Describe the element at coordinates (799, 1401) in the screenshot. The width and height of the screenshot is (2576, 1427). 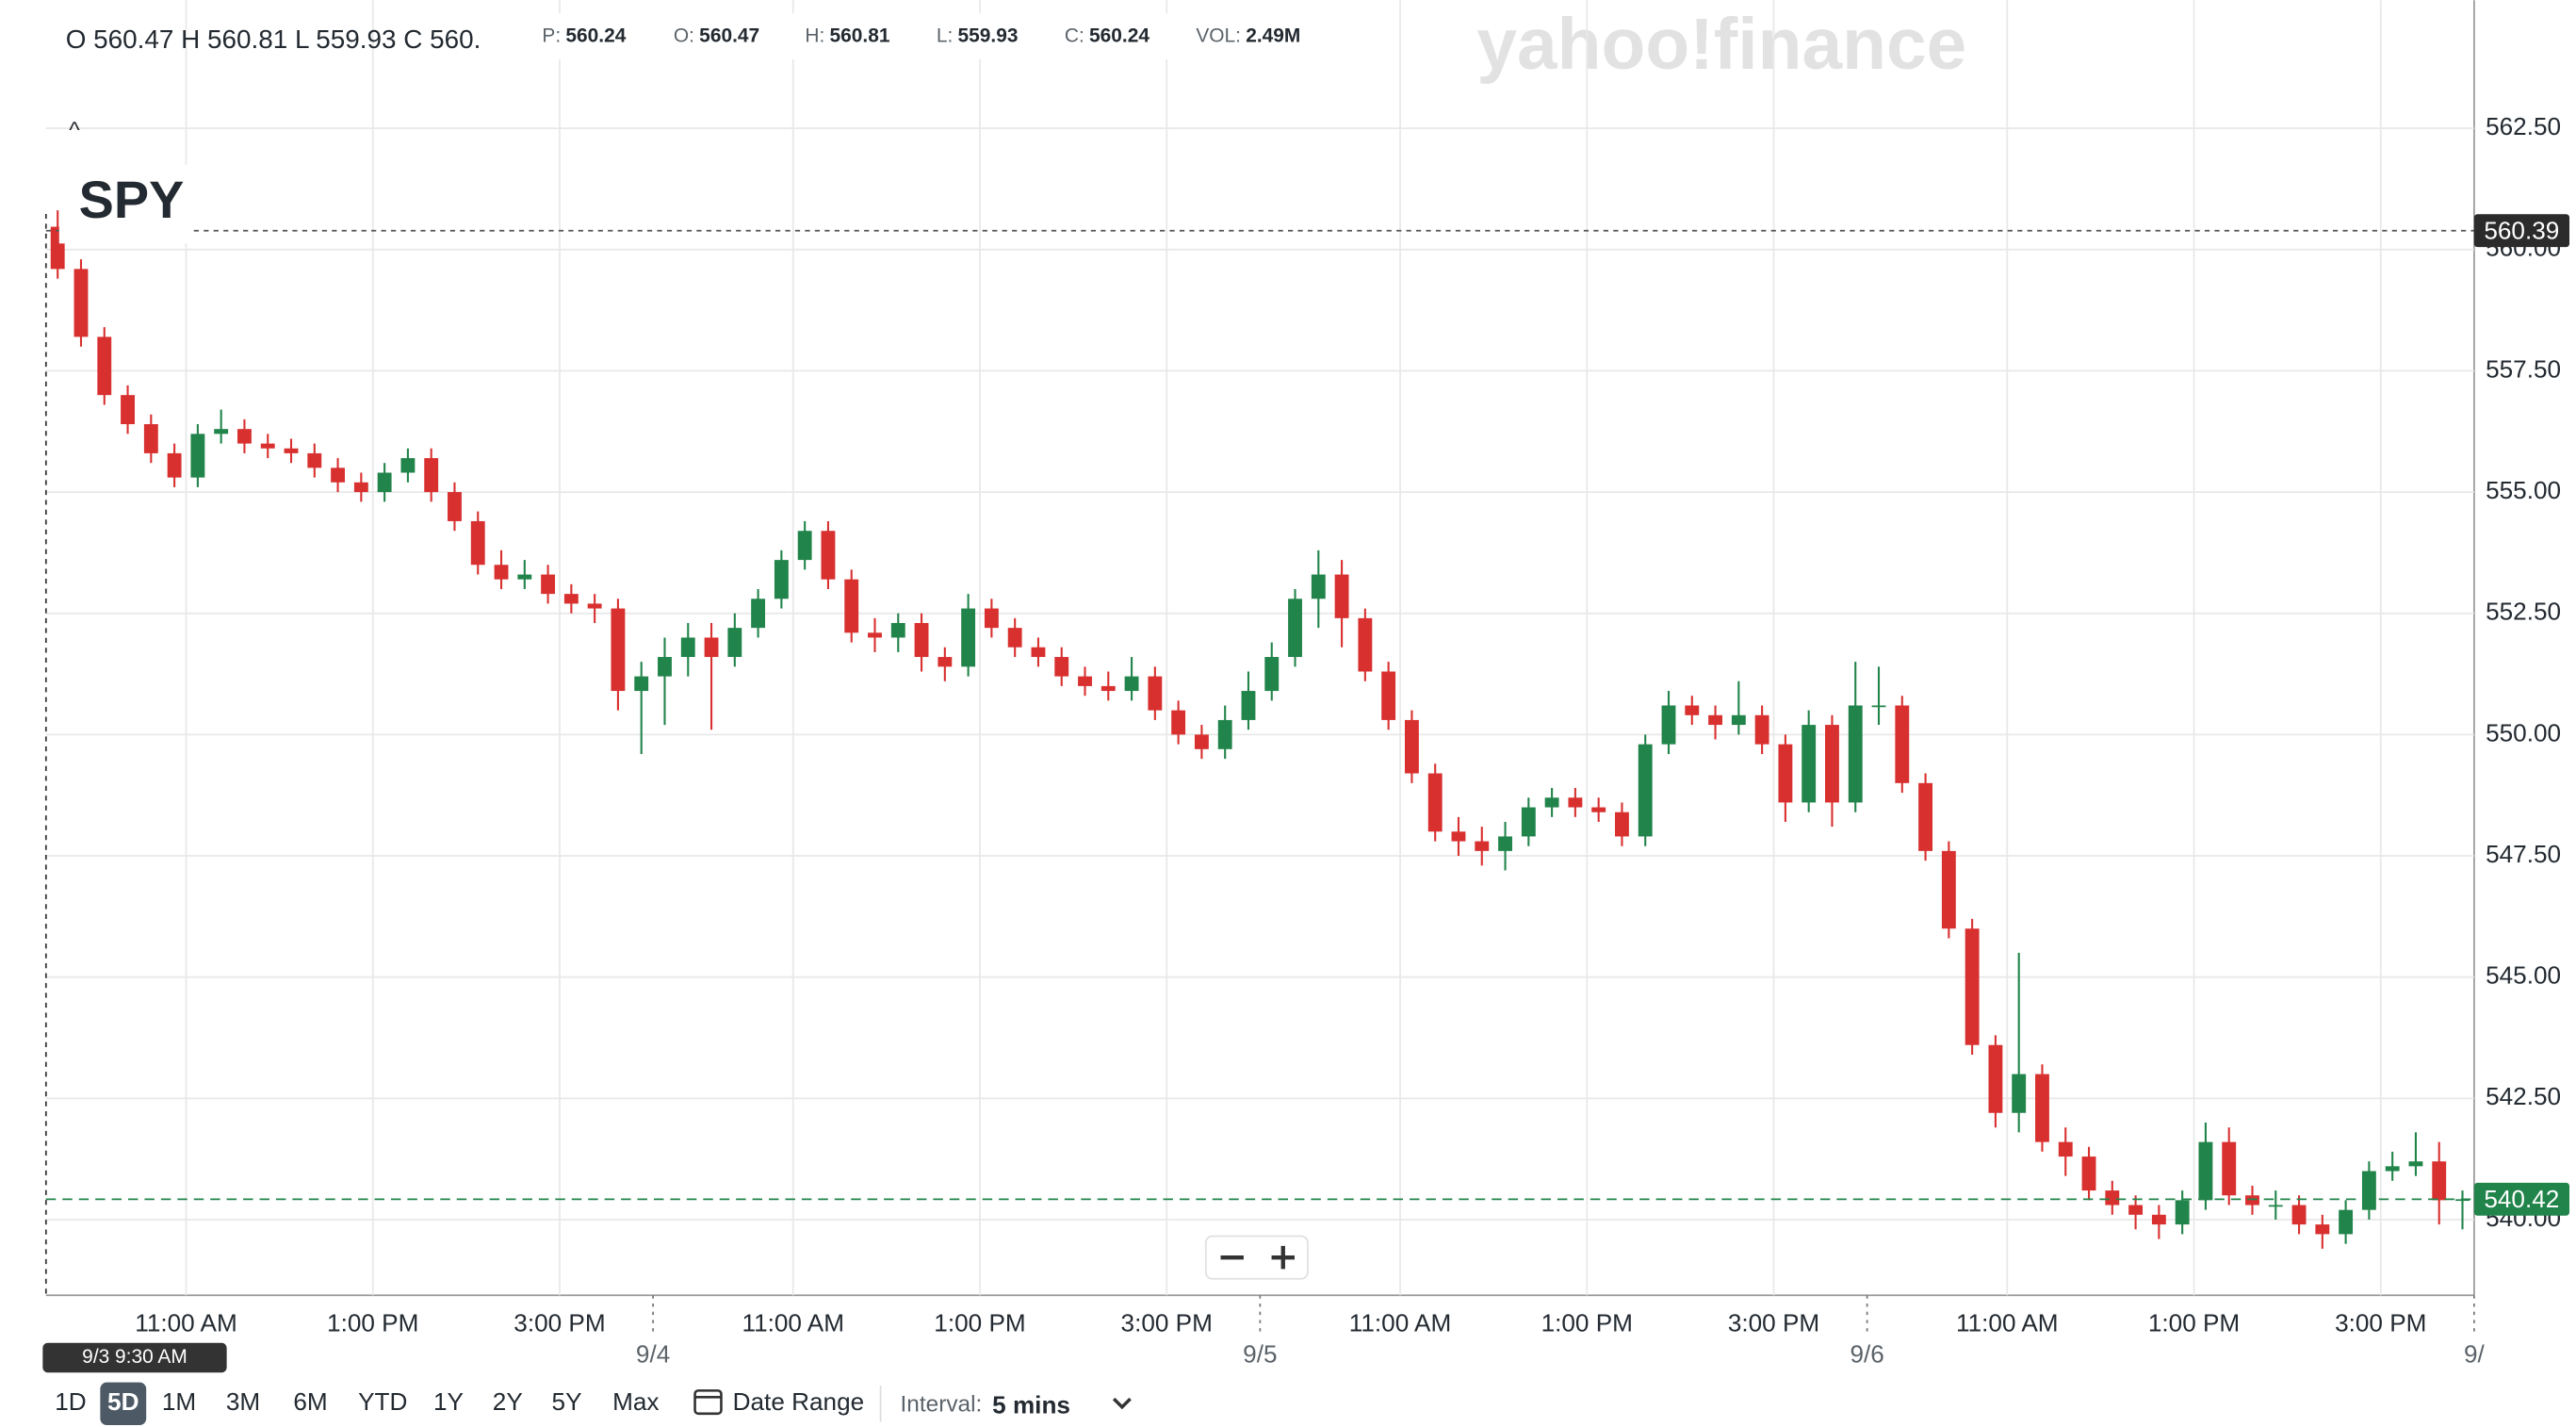
I see `date-range-button: Date Range` at that location.